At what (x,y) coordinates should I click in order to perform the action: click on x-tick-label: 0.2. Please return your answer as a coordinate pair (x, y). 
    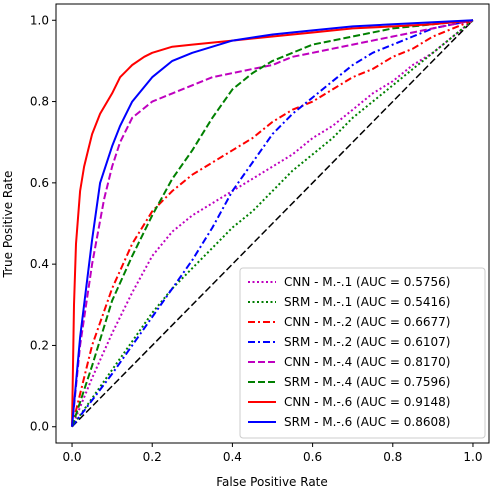
    Looking at the image, I should click on (152, 457).